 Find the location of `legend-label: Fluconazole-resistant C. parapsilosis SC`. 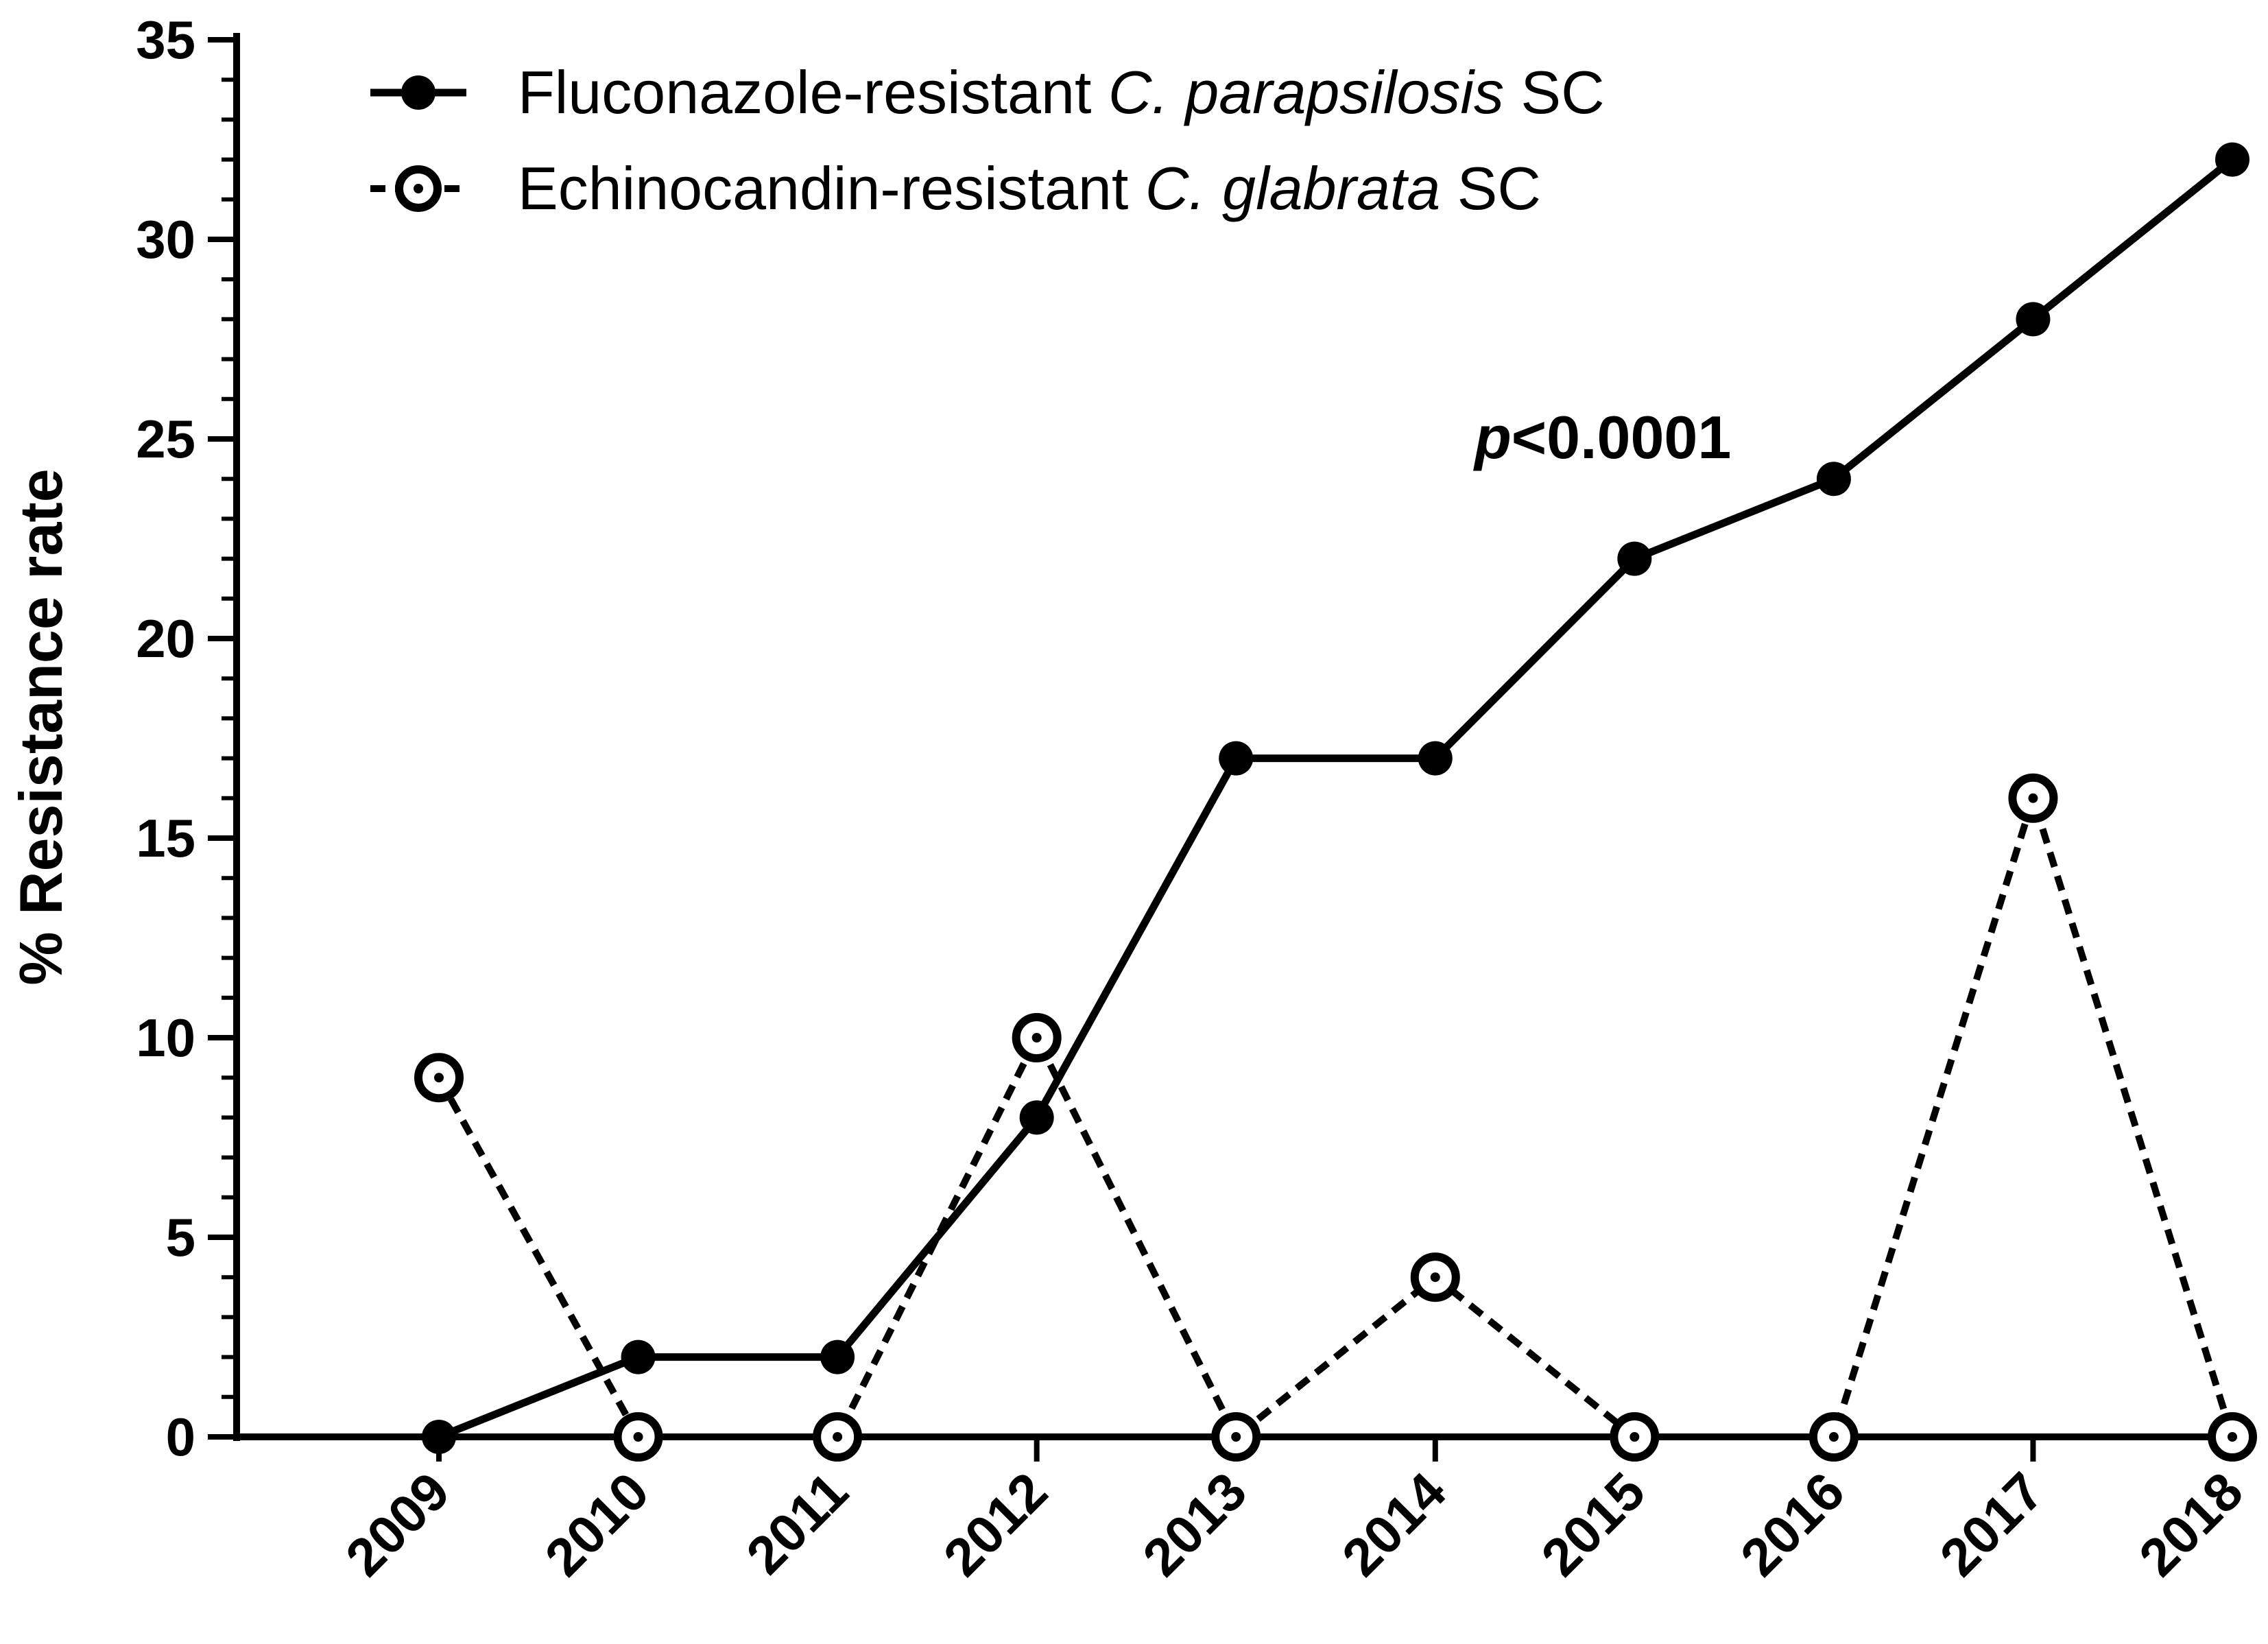

legend-label: Fluconazole-resistant C. parapsilosis SC is located at coordinates (1061, 92).